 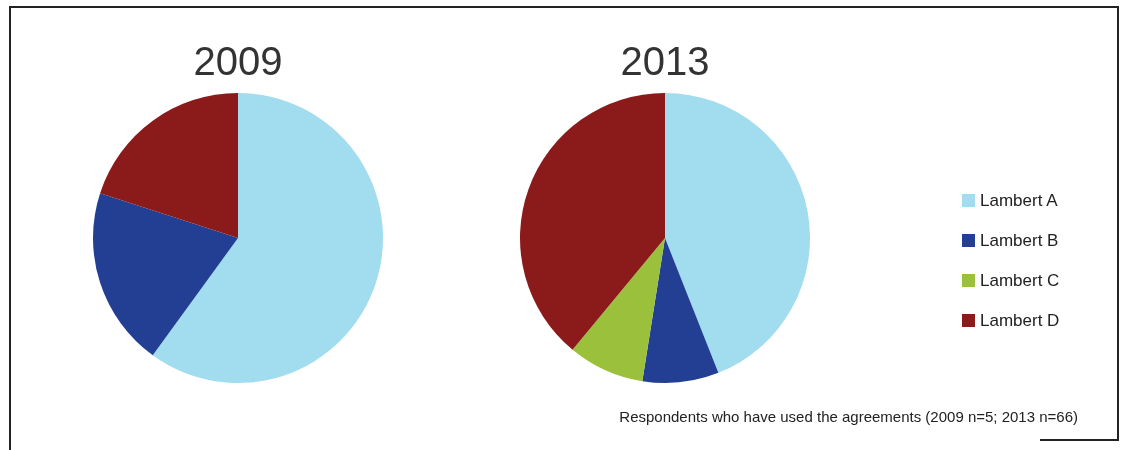 I want to click on chart-title: 2013, so click(x=665, y=61).